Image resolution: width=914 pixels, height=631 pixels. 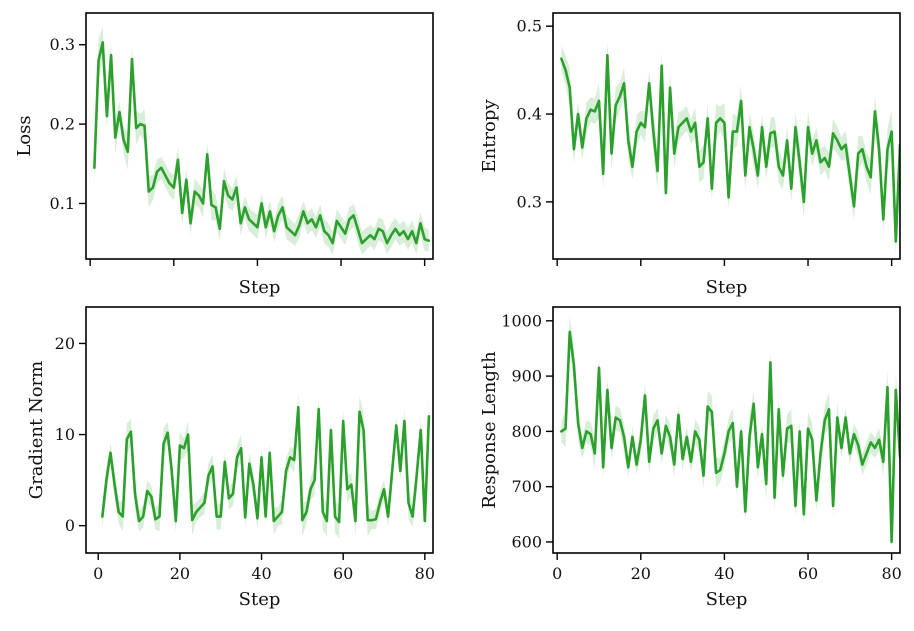 I want to click on response-length-xtick-label: 60, so click(x=808, y=573).